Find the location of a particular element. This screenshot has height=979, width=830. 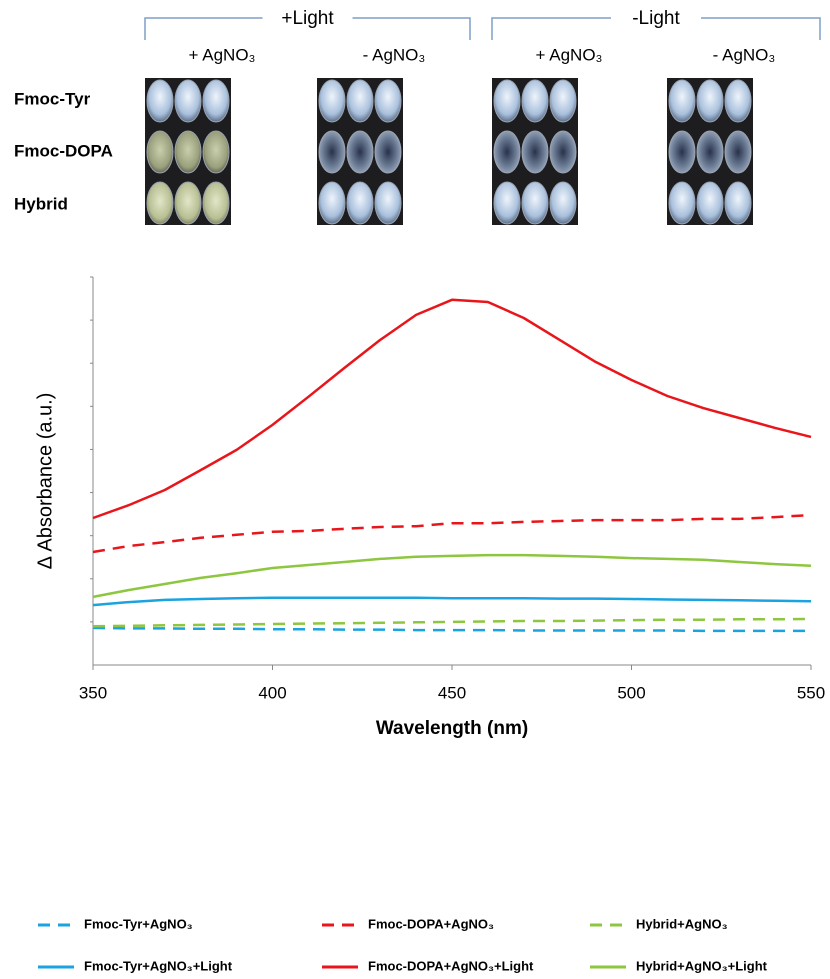

x-tick-label: 450 is located at coordinates (452, 692).